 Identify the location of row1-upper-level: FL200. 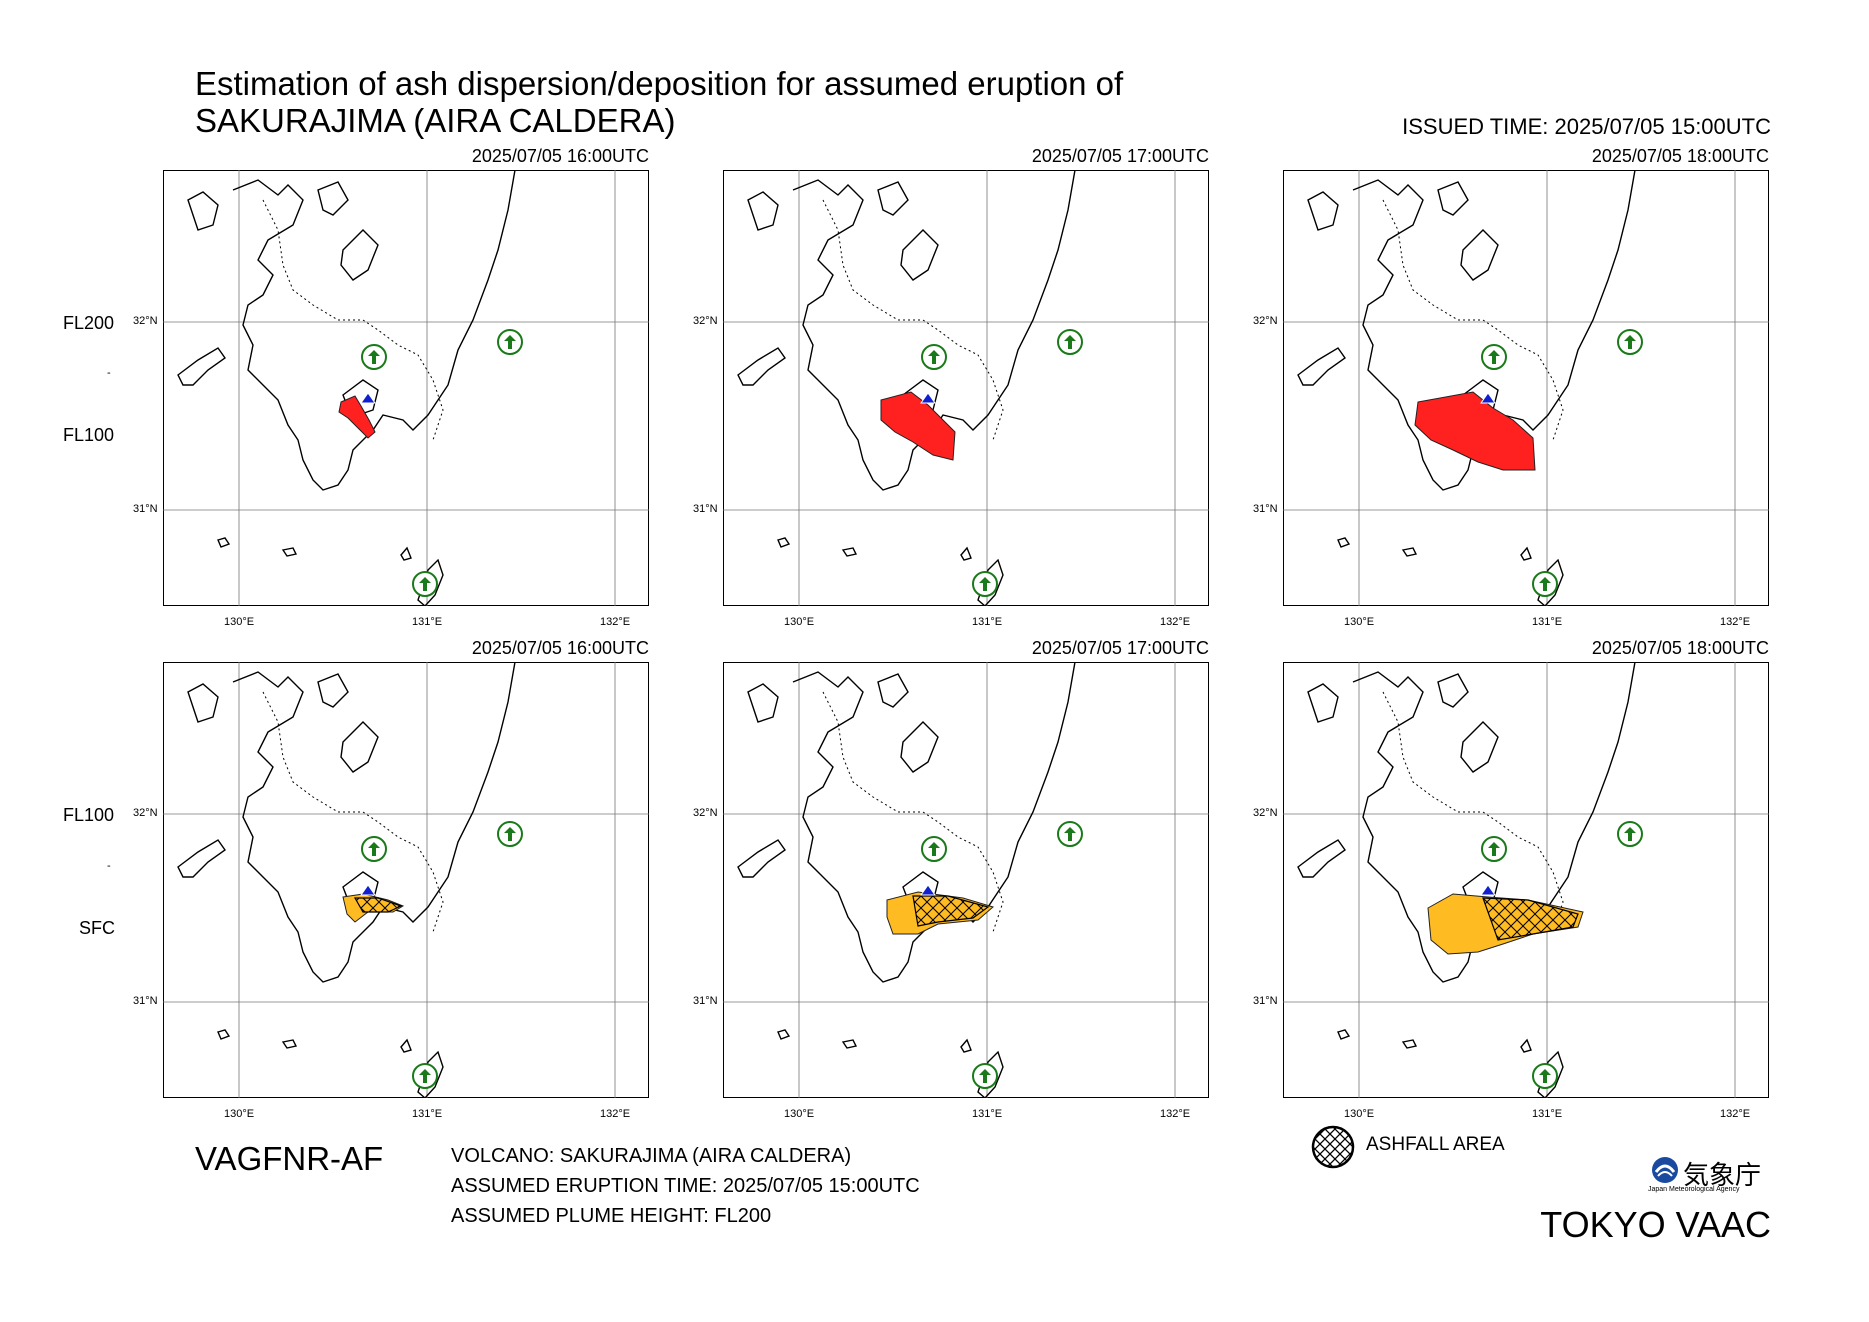
(89, 323).